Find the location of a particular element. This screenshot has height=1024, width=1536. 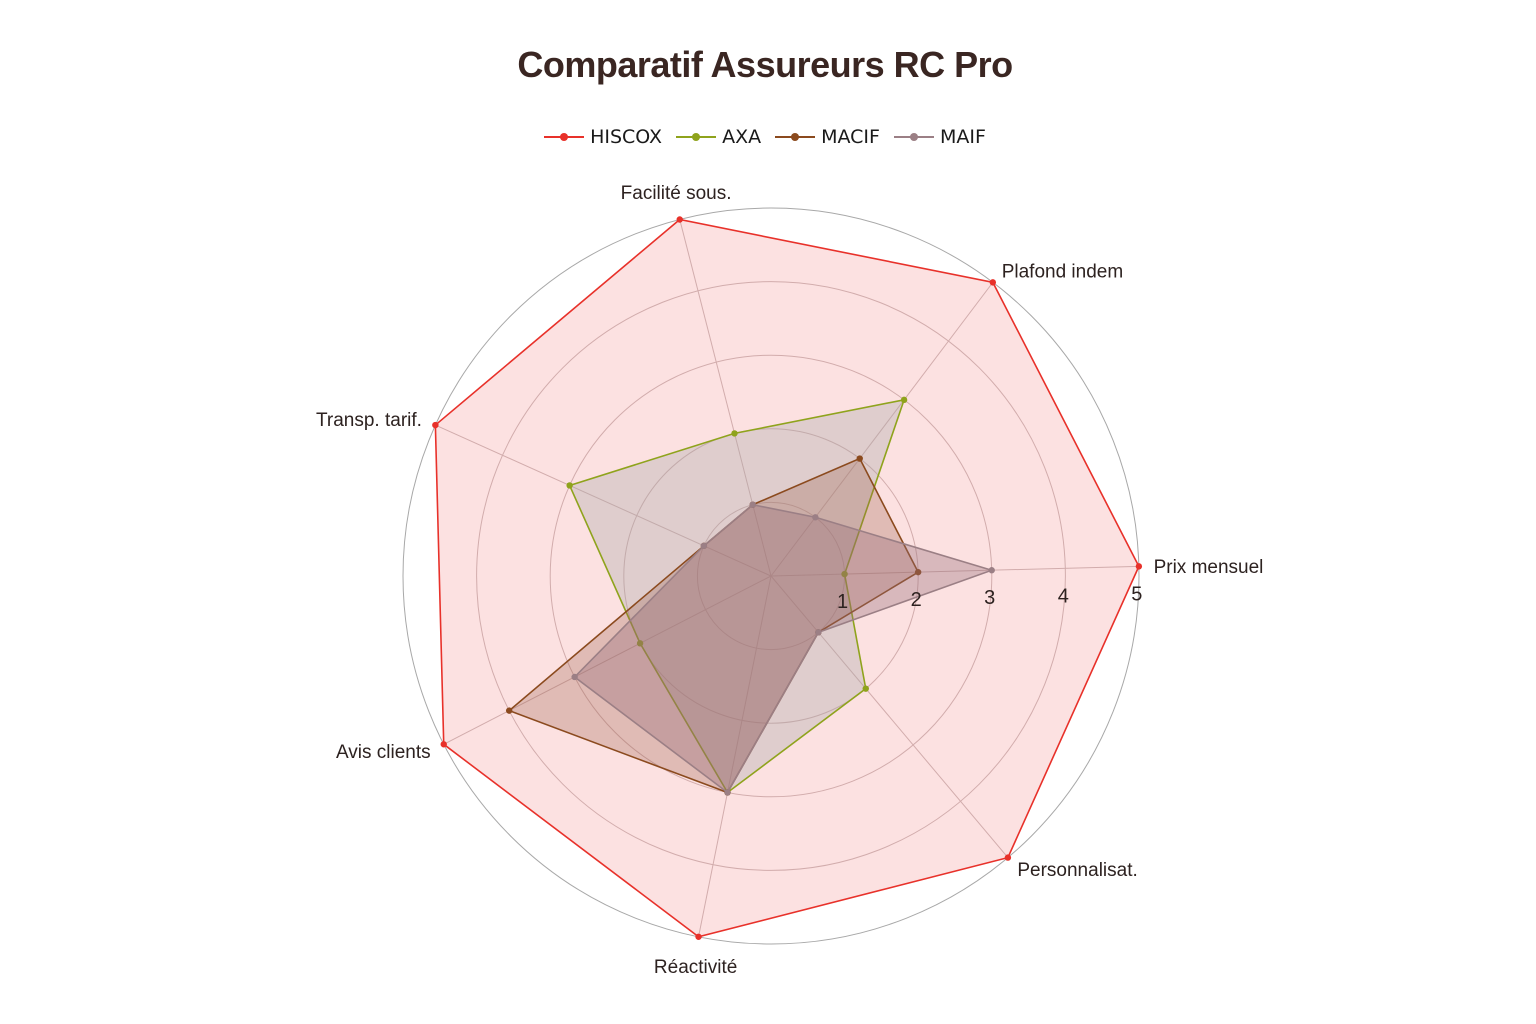

axis-label: Transp. tarif. is located at coordinates (369, 420).